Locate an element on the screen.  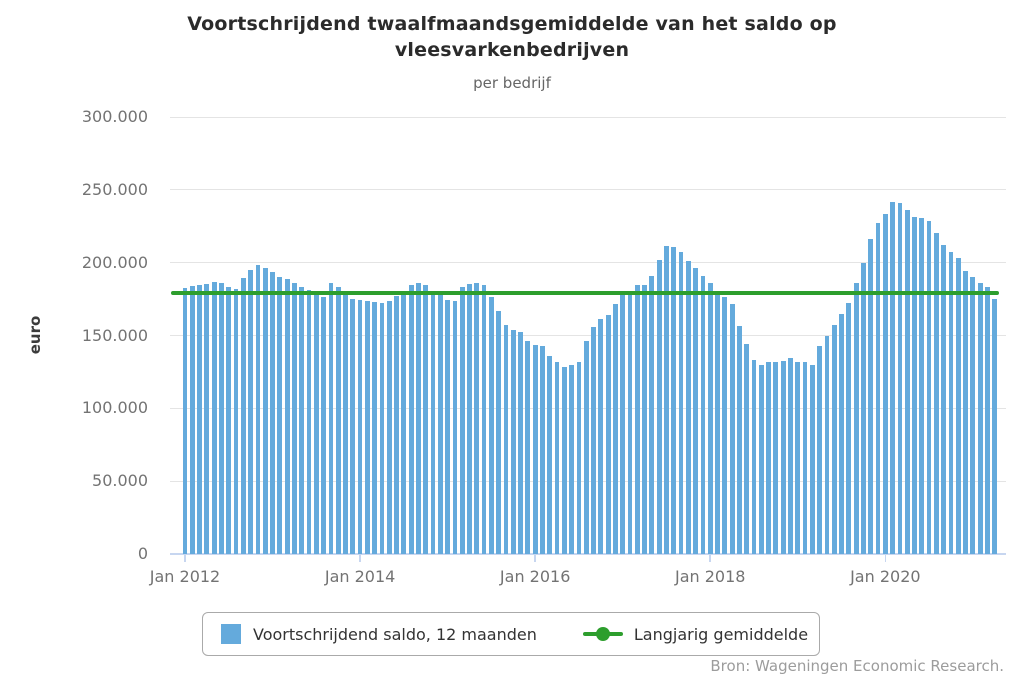
legend-item-saldo: Voortschrijdend saldo, 12 maanden is located at coordinates (395, 634).